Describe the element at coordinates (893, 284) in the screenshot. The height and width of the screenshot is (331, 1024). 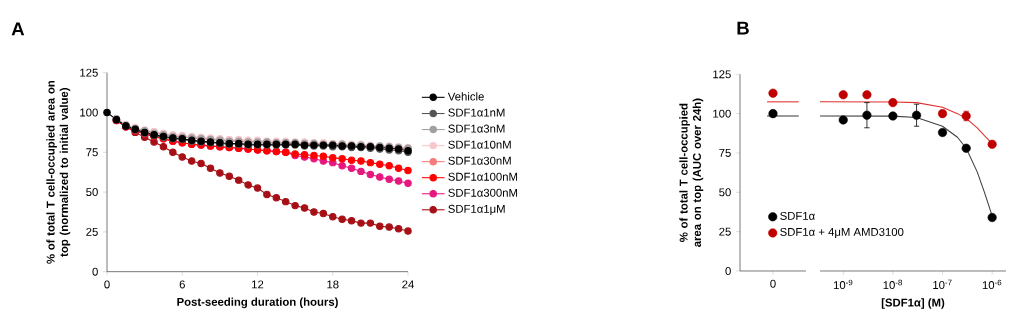
I see `x-tick-label: 10$^{-8}$` at that location.